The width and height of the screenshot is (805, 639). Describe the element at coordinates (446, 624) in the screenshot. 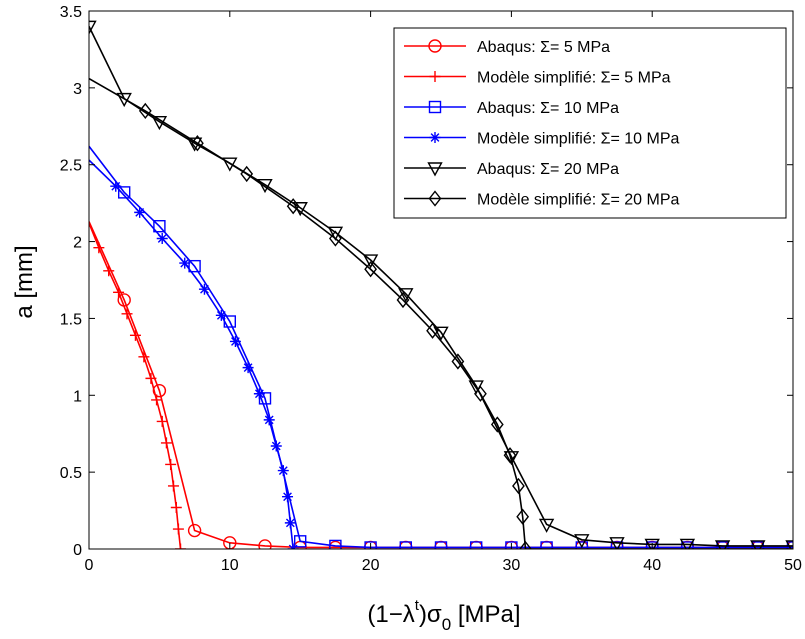

I see `x-axis-label-sub: 0` at that location.